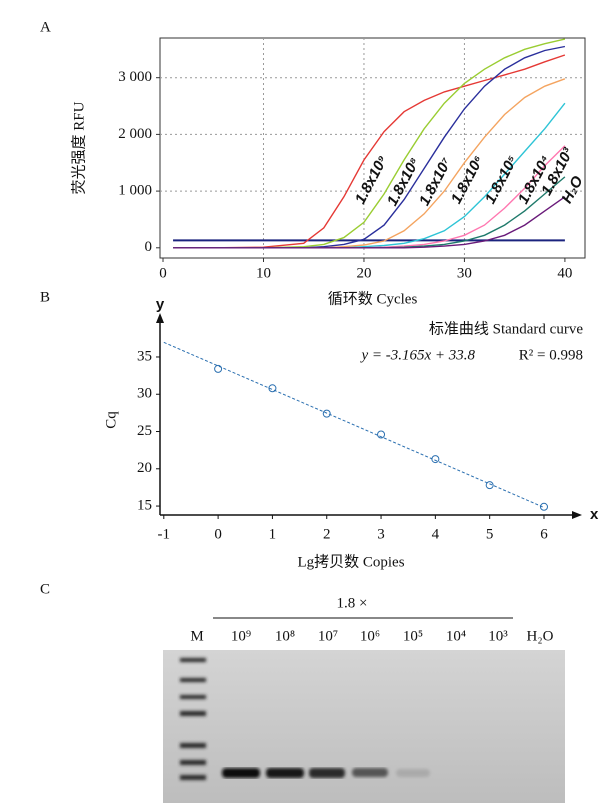 The width and height of the screenshot is (616, 803). I want to click on lane-label: 10⁶, so click(370, 636).